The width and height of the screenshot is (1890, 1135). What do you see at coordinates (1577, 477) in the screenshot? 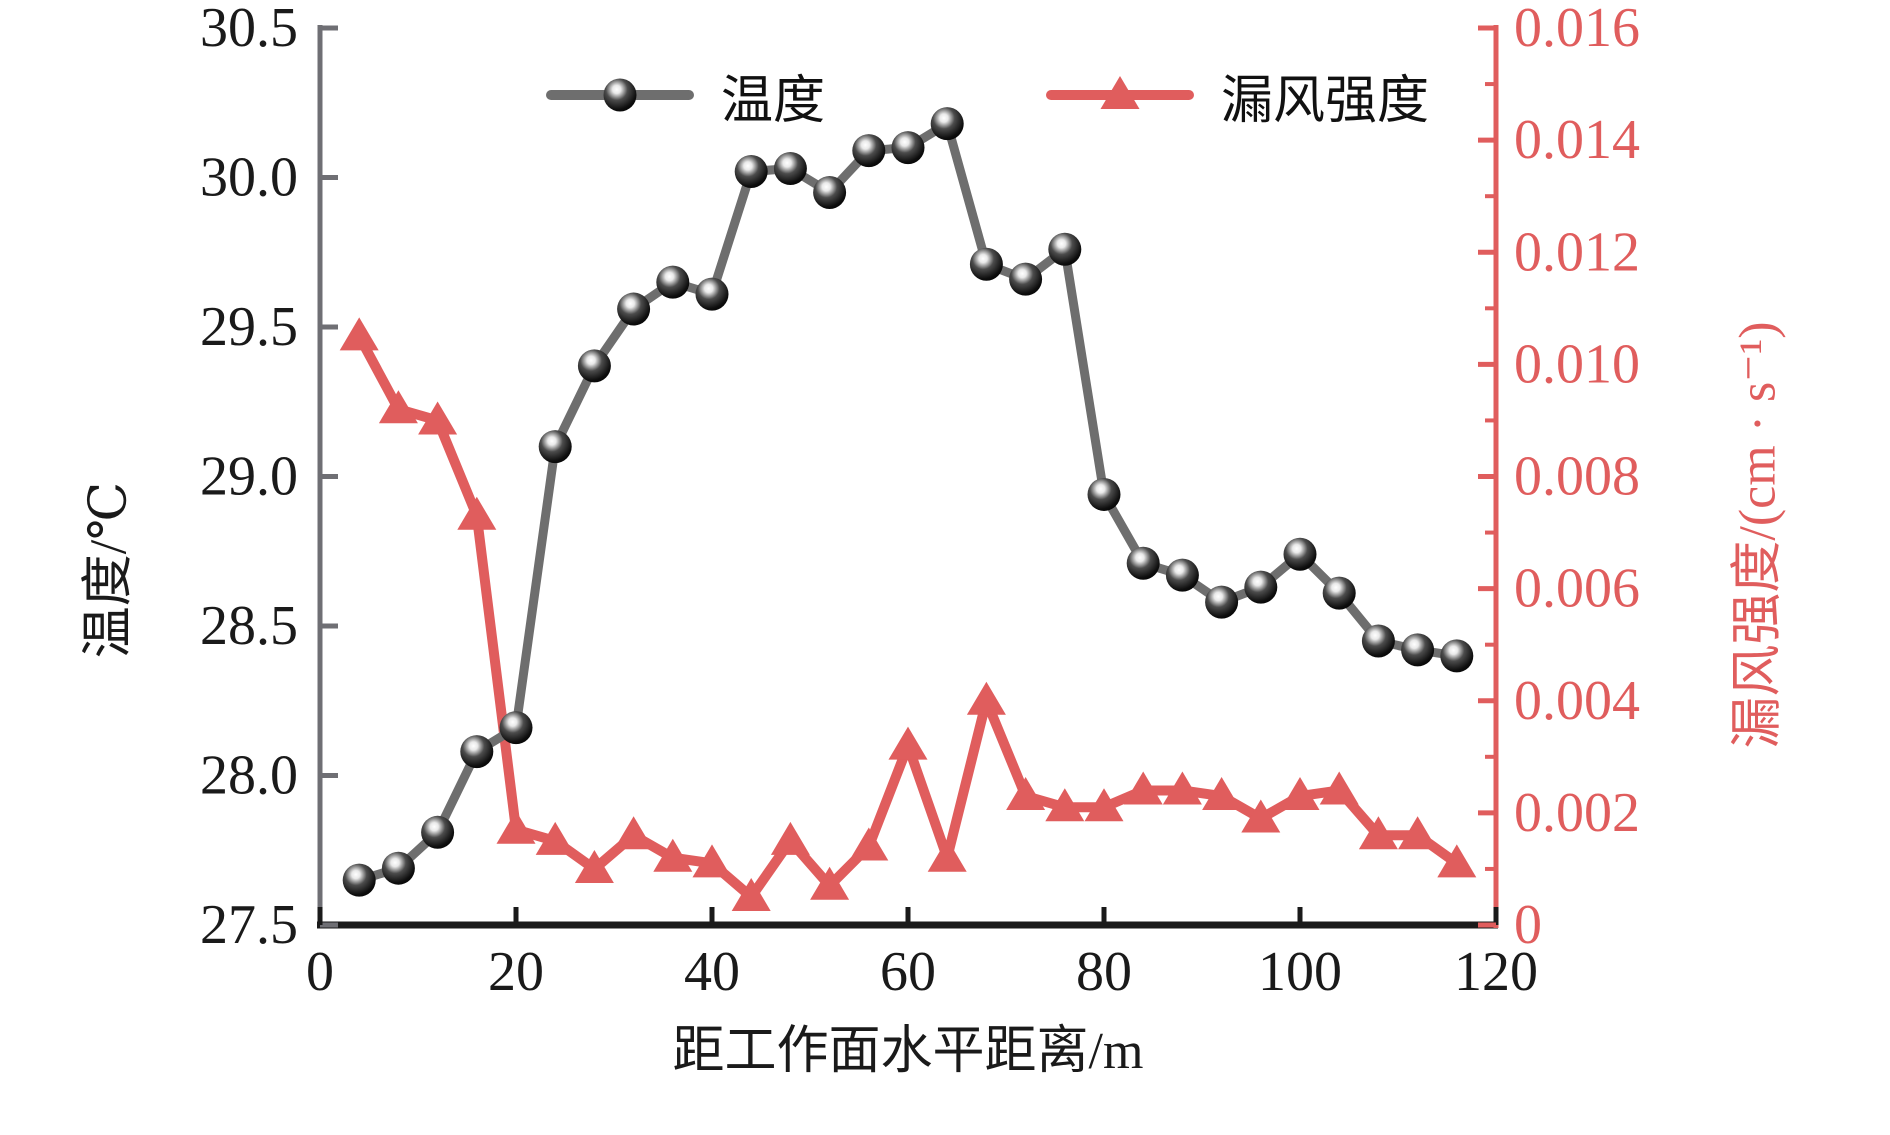
I see `y-right-tick-label: 0.008` at bounding box center [1577, 477].